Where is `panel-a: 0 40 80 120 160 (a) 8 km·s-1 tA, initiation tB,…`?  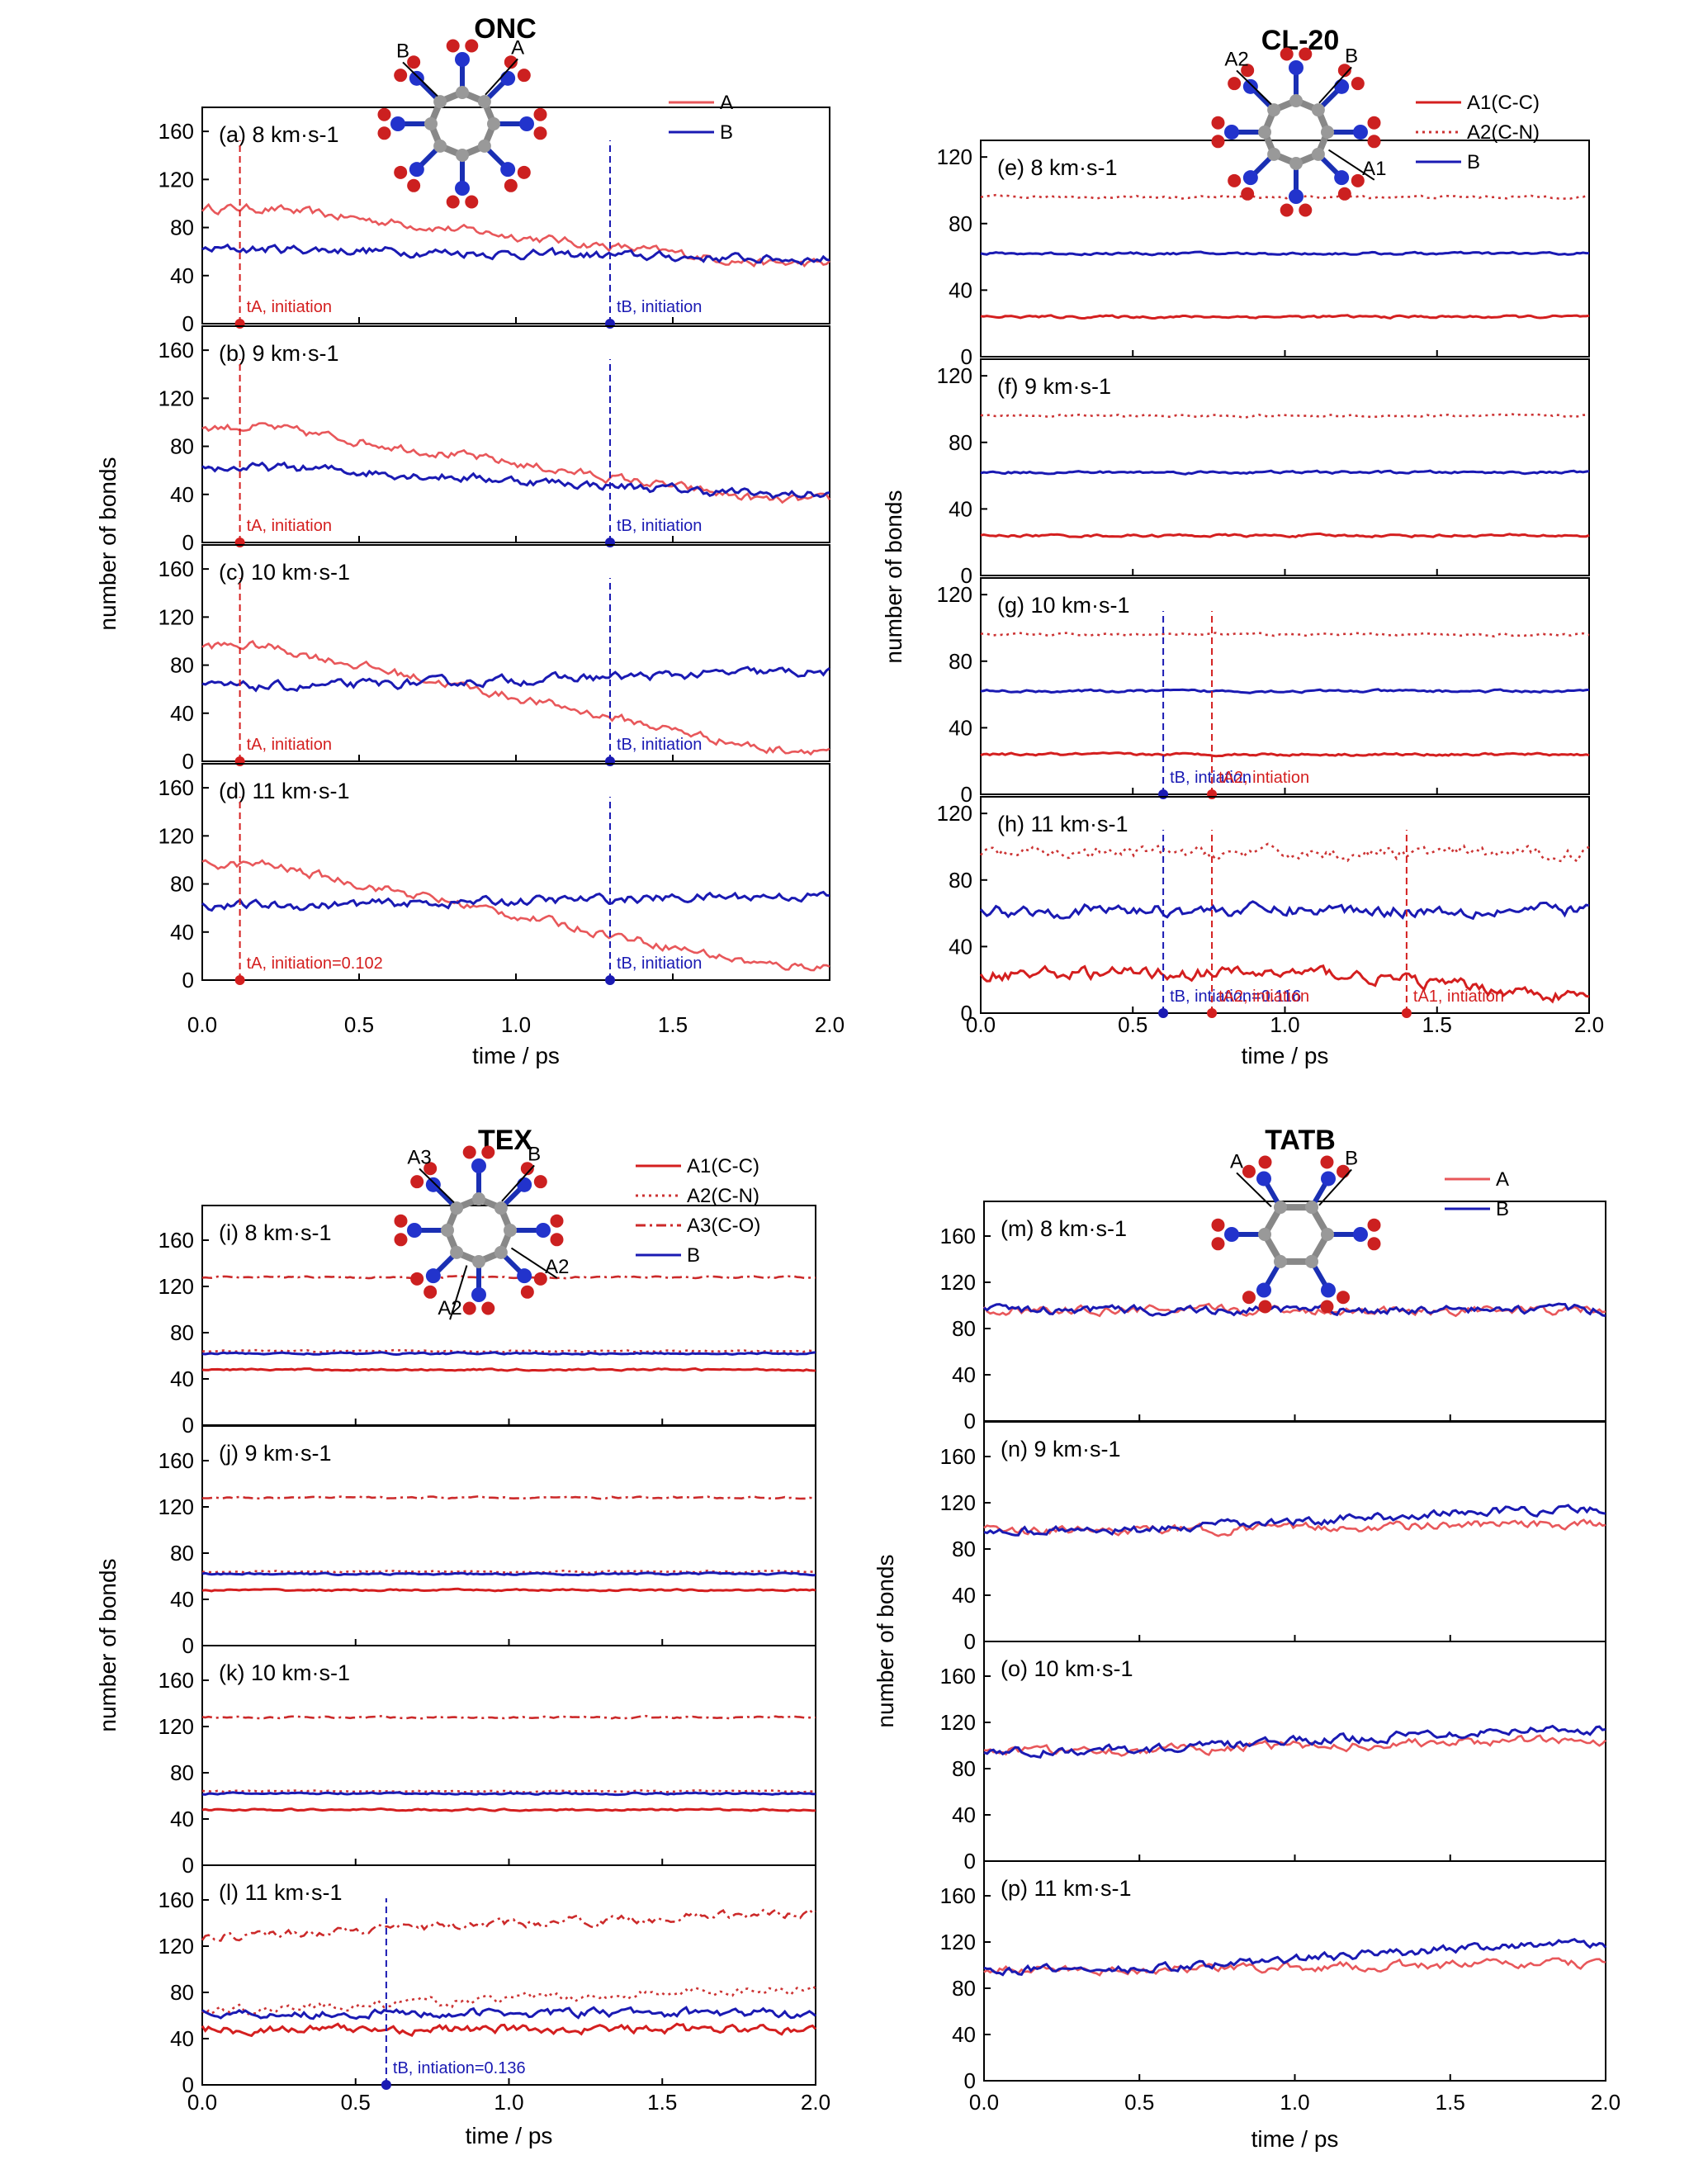 panel-a: 0 40 80 120 160 (a) 8 km·s-1 tA, initiation tB,… is located at coordinates (494, 222).